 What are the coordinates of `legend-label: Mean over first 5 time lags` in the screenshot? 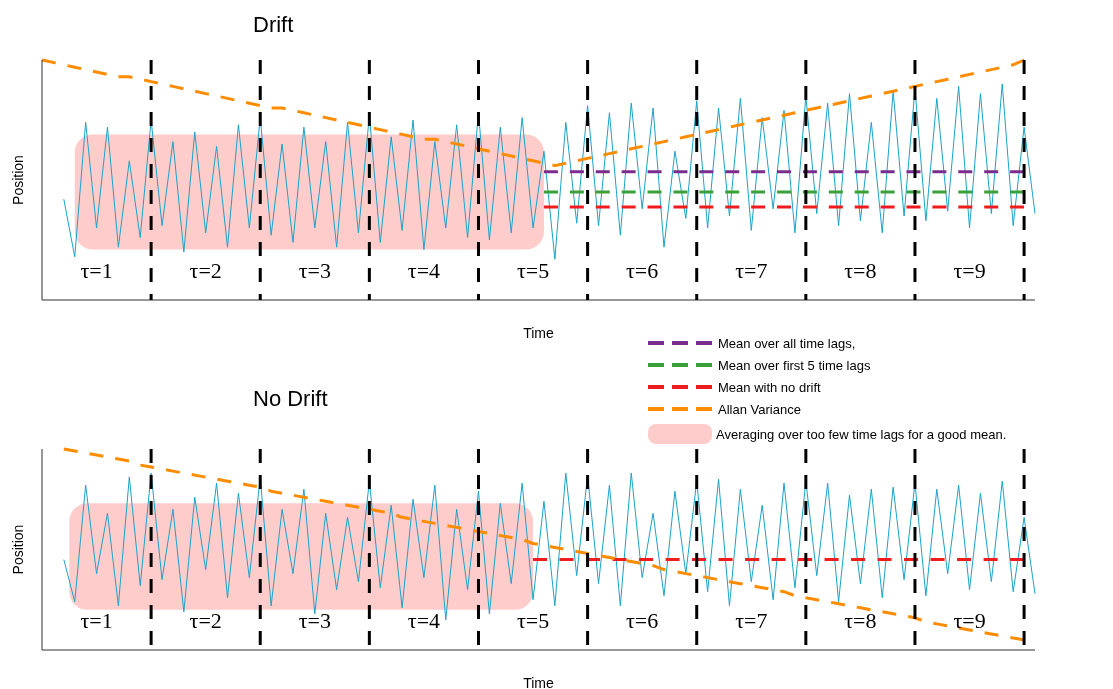 It's located at (794, 365).